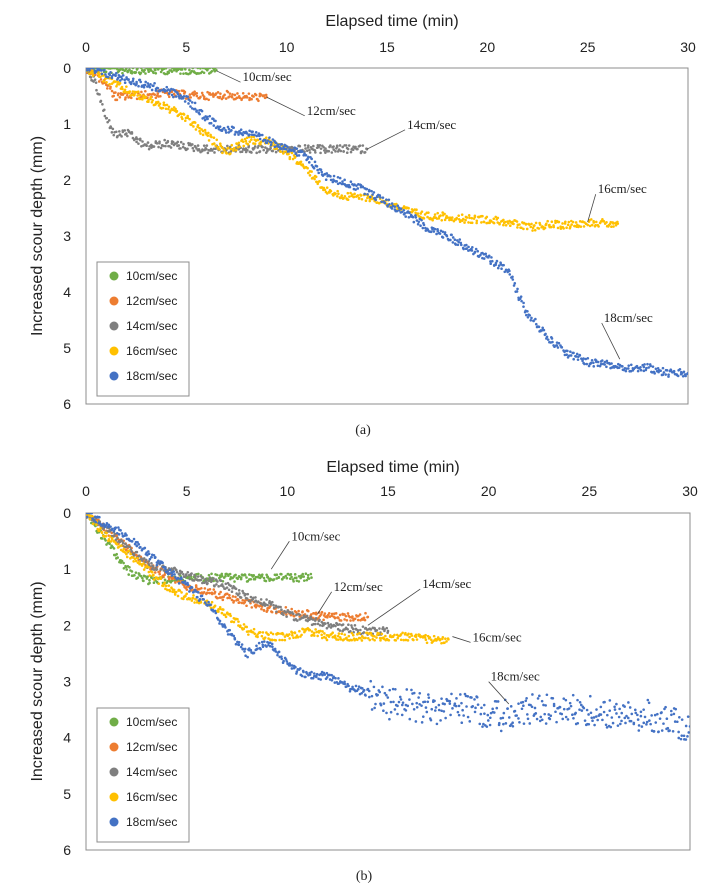 The width and height of the screenshot is (714, 894). I want to click on annotation-label: 10cm/sec, so click(315, 535).